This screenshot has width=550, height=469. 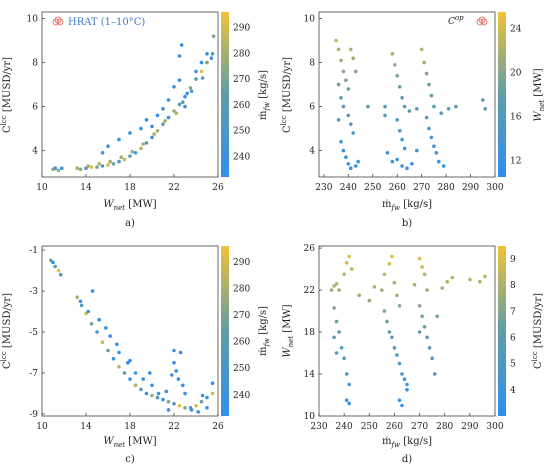 I want to click on y-tick-label: -7, so click(x=33, y=374).